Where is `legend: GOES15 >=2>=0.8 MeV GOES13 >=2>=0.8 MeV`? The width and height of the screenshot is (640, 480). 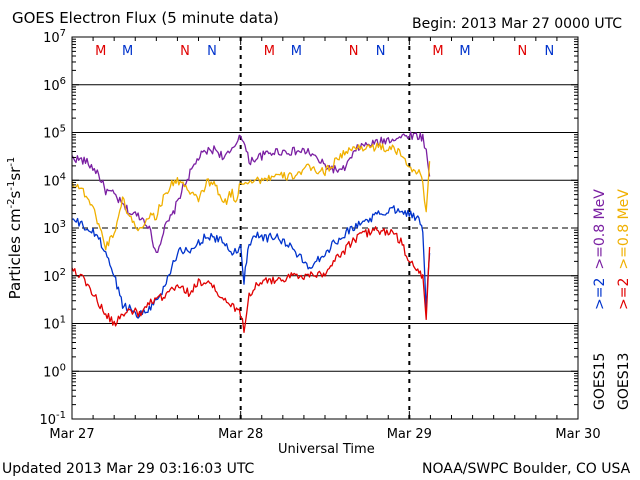 legend: GOES15 >=2>=0.8 MeV GOES13 >=2>=0.8 MeV is located at coordinates (612, 299).